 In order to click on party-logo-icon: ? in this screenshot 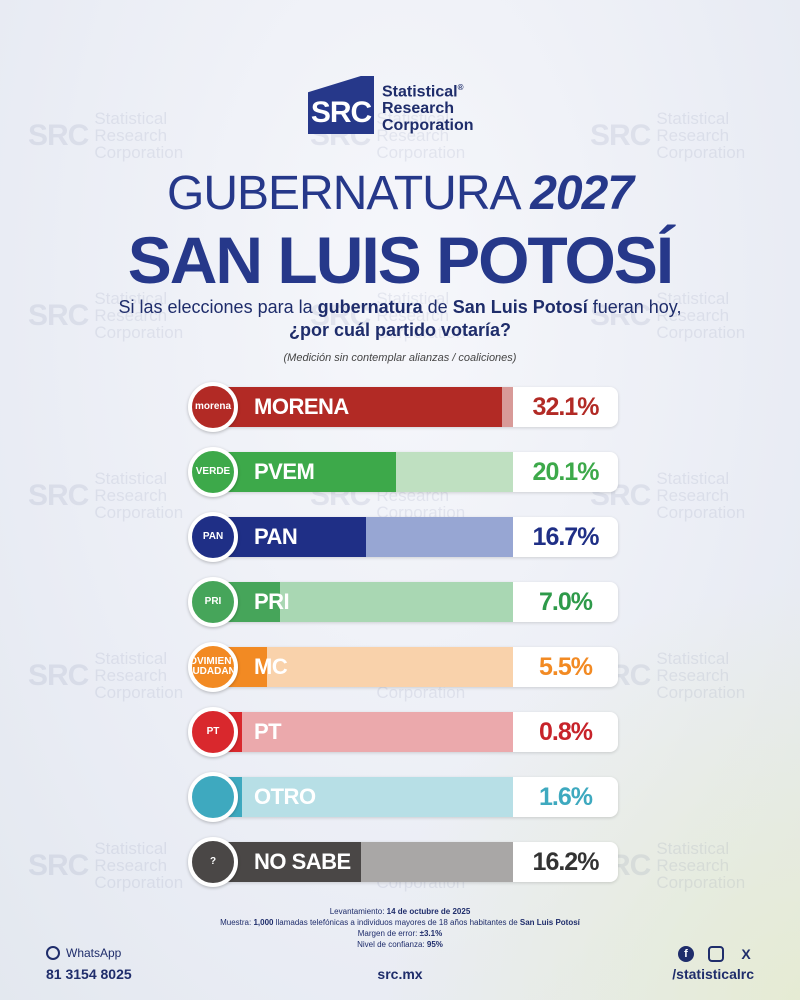, I will do `click(213, 862)`.